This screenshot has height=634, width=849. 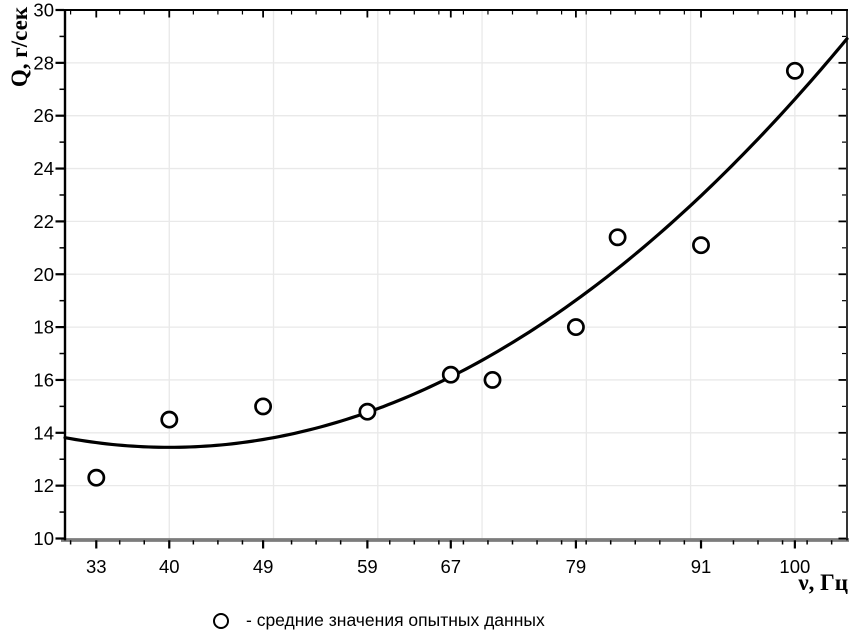 I want to click on x-axis-label: ν, Гц, so click(x=823, y=582).